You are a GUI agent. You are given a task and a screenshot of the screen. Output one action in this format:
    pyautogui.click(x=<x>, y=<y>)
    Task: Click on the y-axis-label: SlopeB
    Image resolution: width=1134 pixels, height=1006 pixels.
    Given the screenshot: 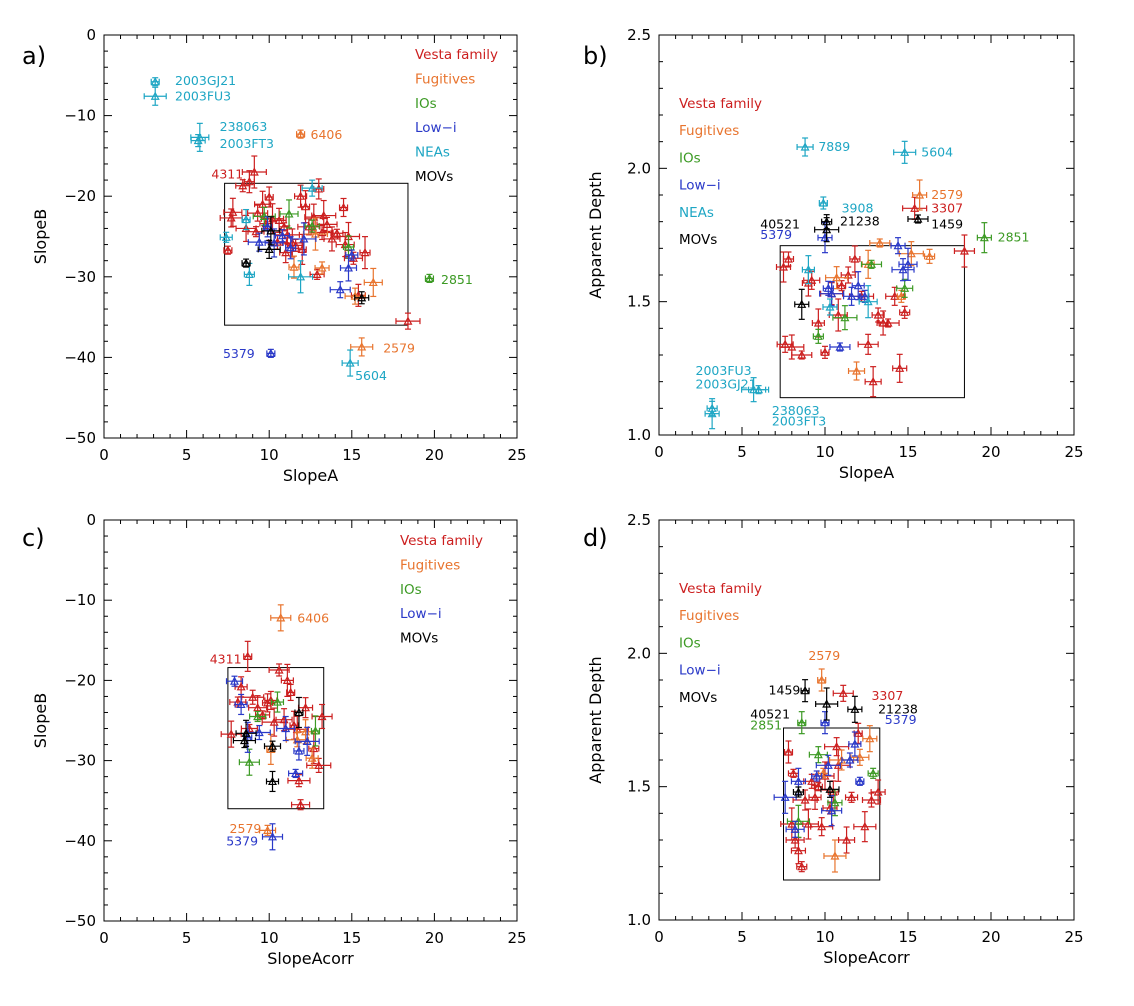 What is the action you would take?
    pyautogui.click(x=40, y=720)
    